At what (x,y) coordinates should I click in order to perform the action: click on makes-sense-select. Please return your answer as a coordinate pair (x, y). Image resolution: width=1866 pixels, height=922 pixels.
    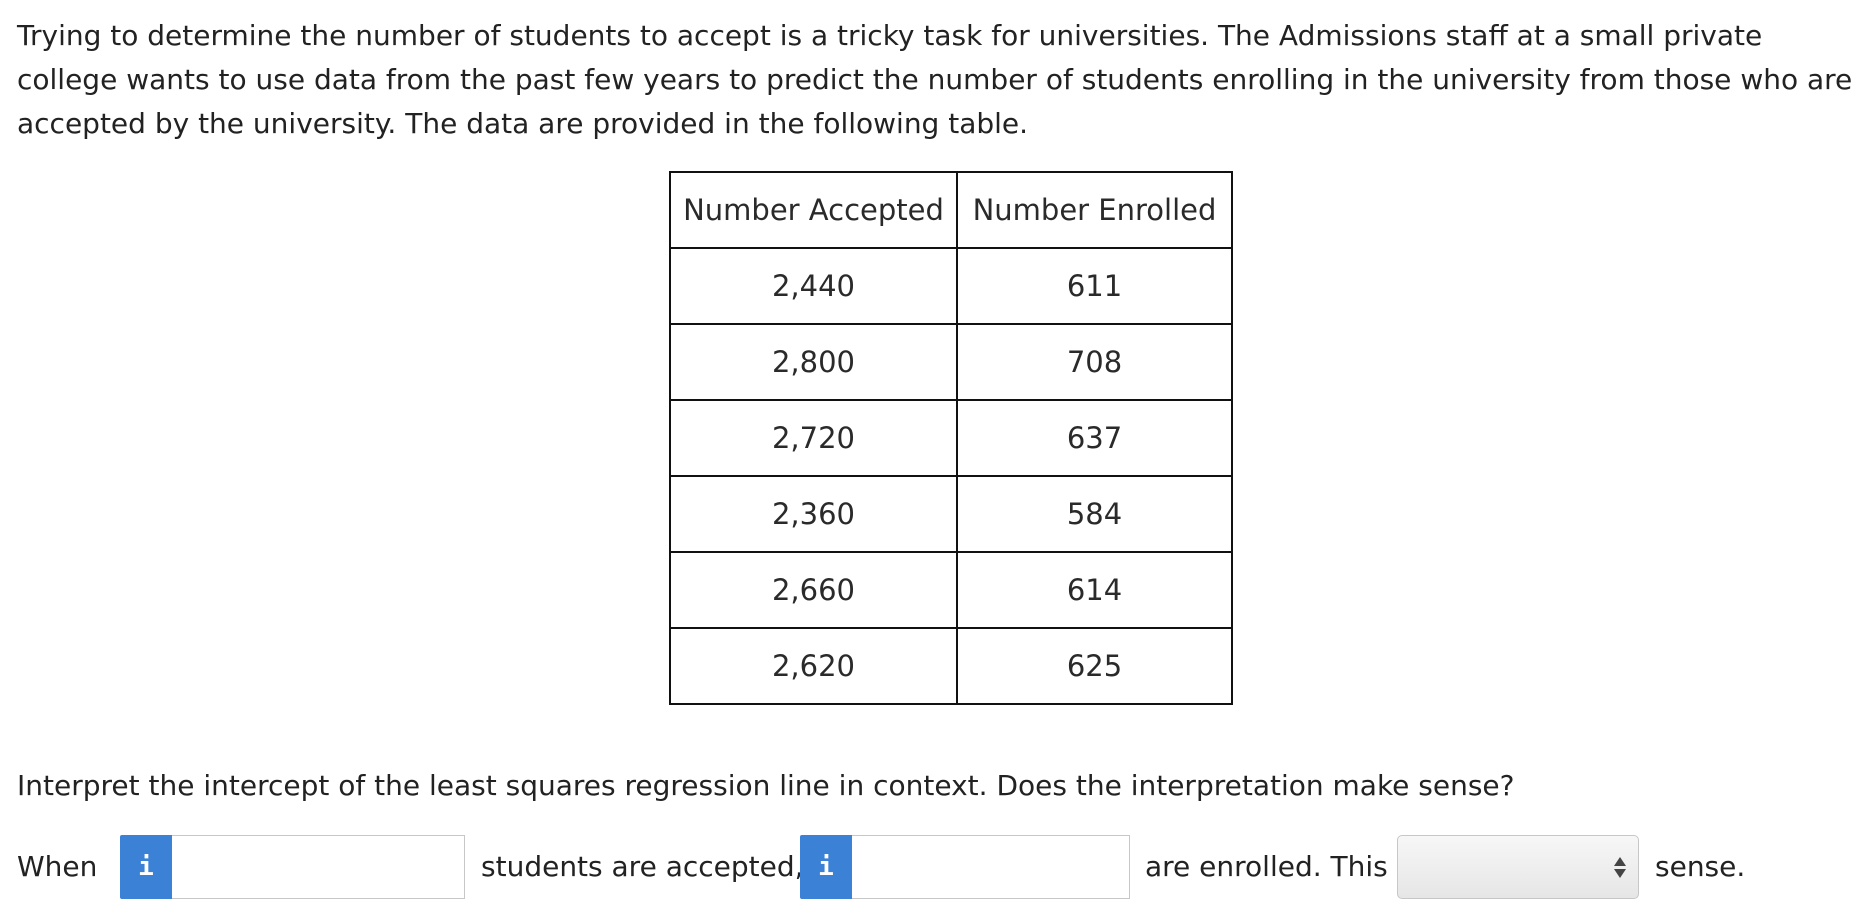
    Looking at the image, I should click on (1518, 867).